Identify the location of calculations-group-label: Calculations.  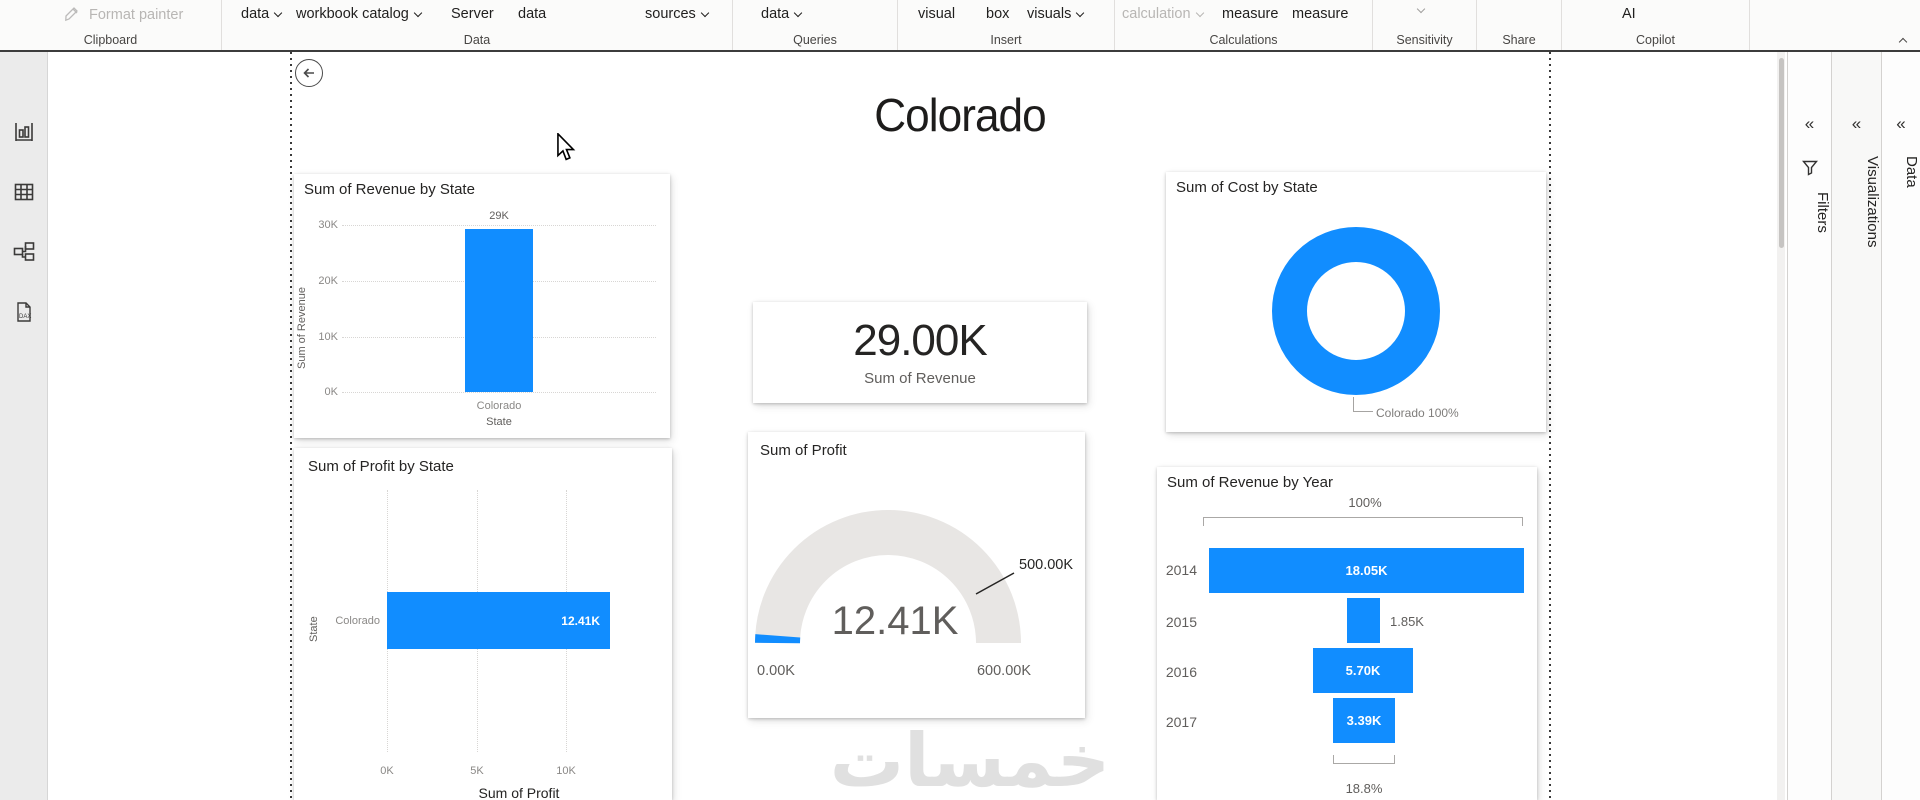
(1243, 40).